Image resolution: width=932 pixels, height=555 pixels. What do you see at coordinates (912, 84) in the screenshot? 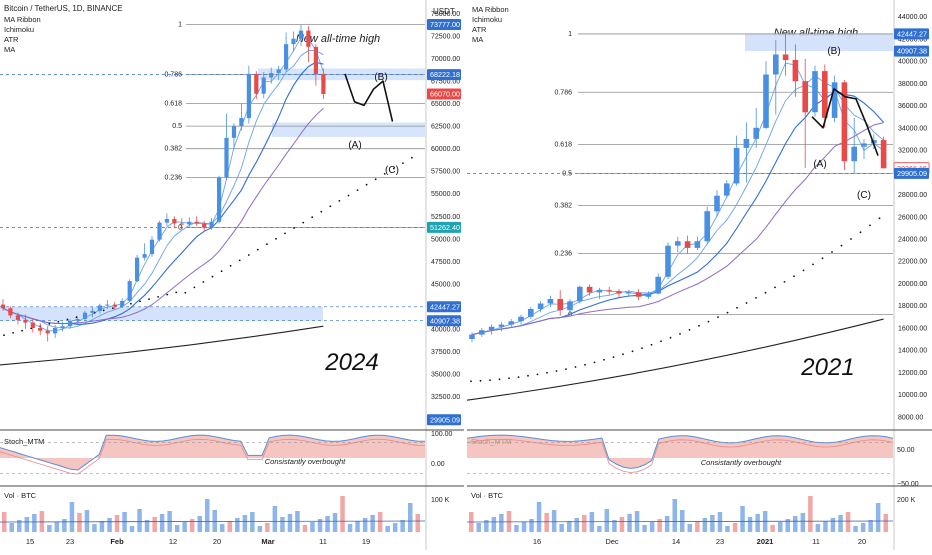
I see `y-tick-label: 38000.00` at bounding box center [912, 84].